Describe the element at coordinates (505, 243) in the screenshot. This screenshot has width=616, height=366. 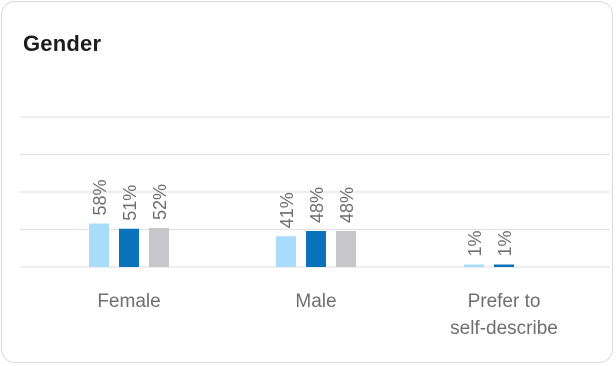
I see `value-label-2-1: 1%` at that location.